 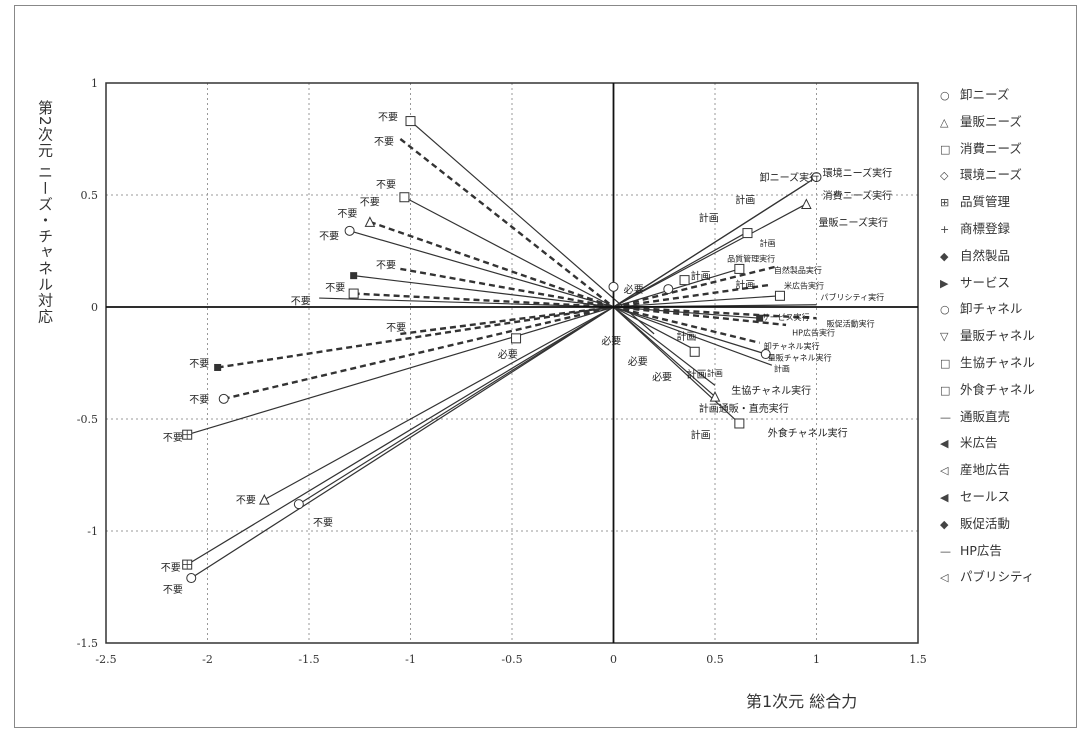 I want to click on legend-label: 米広告, so click(x=979, y=443).